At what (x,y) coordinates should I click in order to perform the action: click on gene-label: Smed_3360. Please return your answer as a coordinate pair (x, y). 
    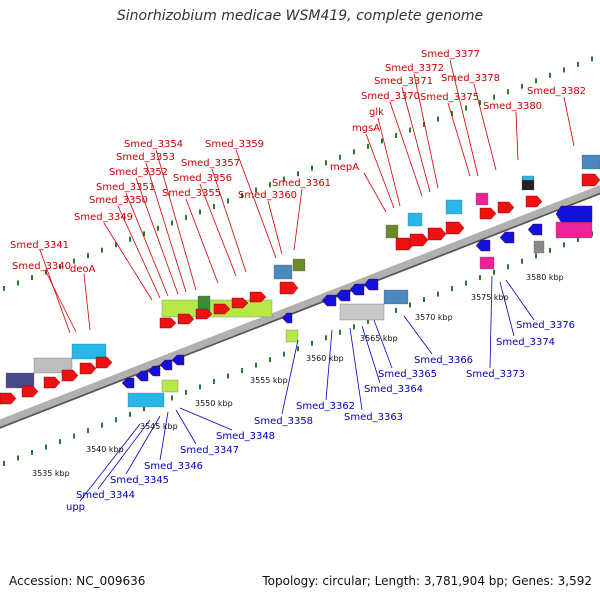
    Looking at the image, I should click on (267, 195).